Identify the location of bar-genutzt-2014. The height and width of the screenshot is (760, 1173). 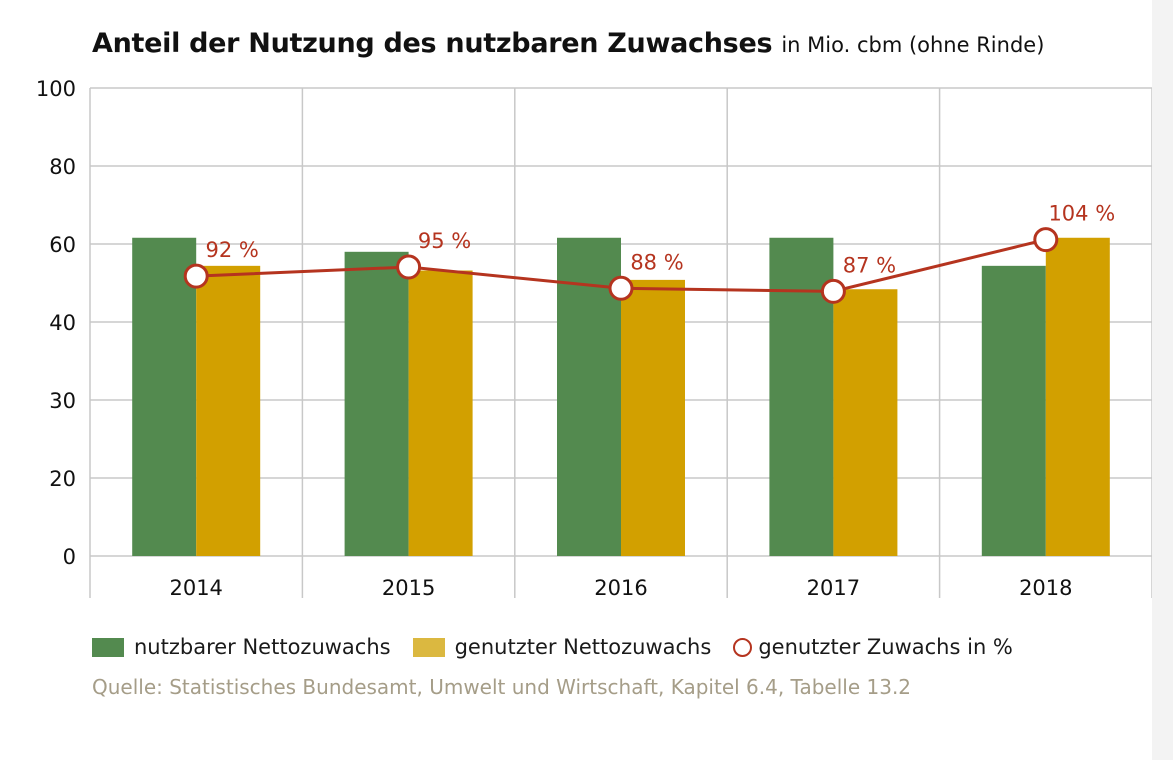
(228, 410).